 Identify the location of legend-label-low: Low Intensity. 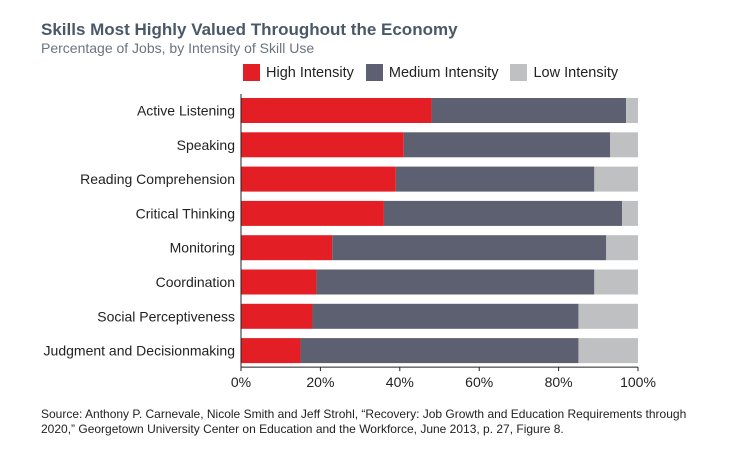
(576, 72).